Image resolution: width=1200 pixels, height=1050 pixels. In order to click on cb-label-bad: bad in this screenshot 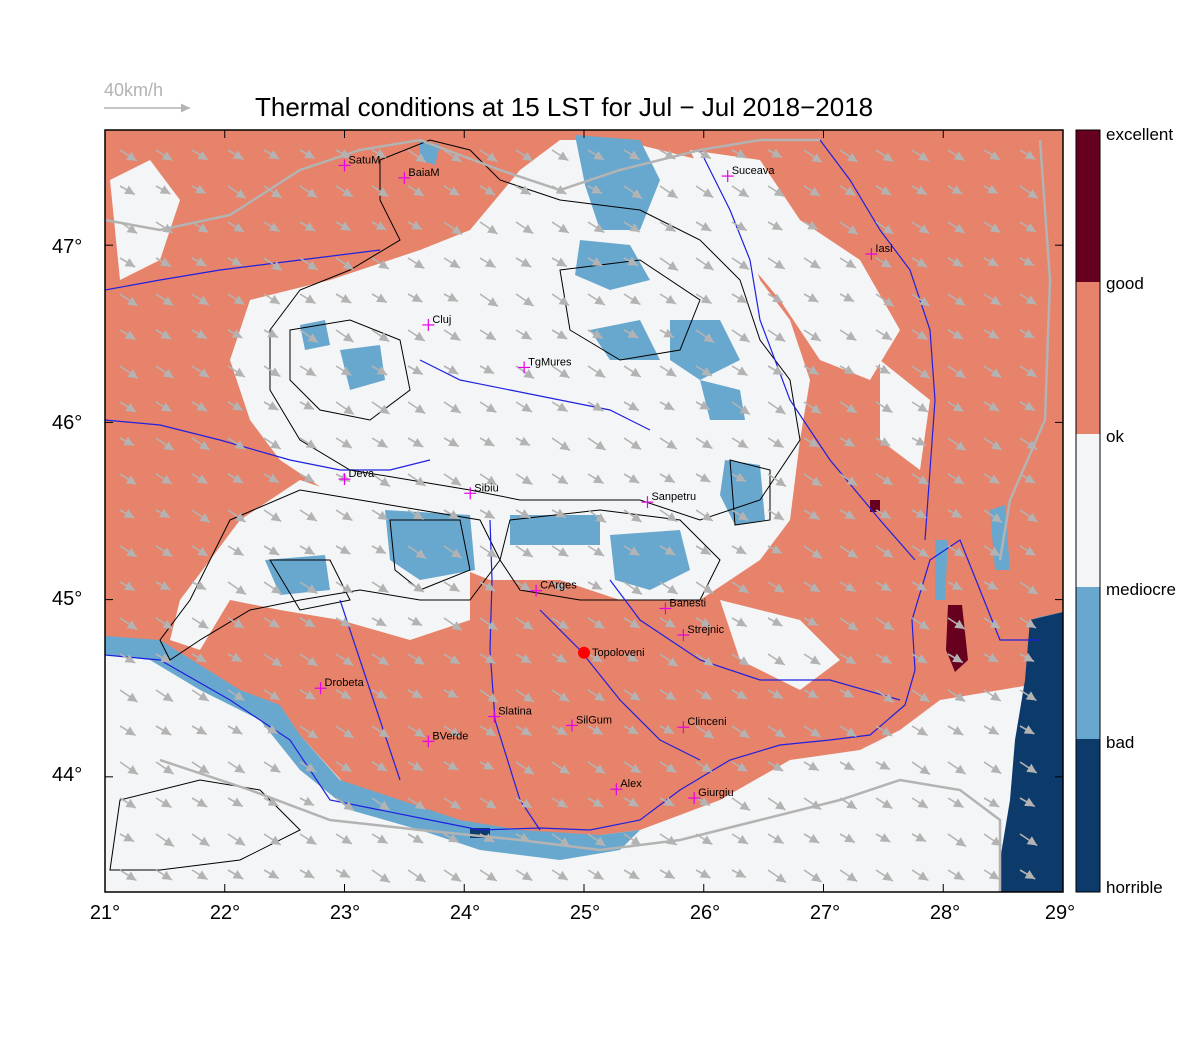, I will do `click(1120, 742)`.